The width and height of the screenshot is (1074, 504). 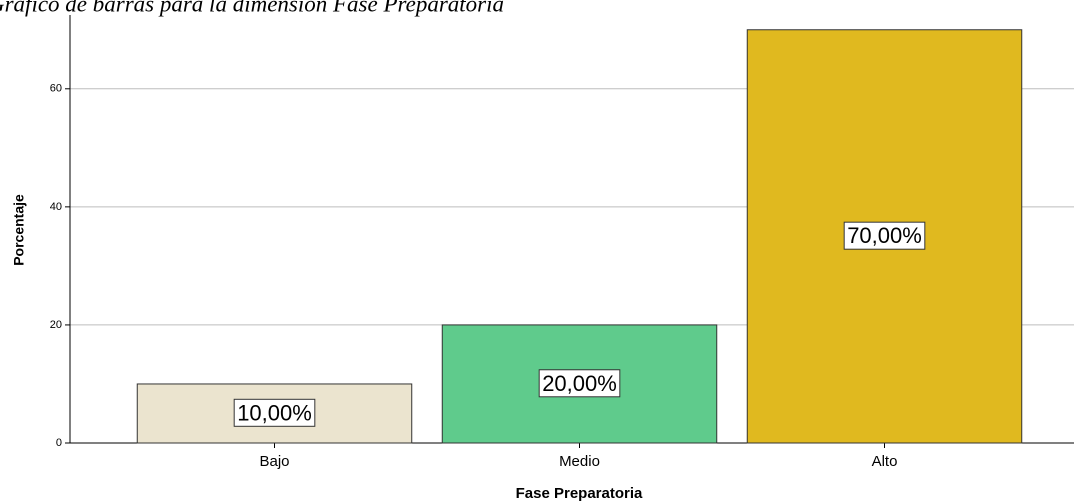 I want to click on value-label: 10,00%, so click(x=274, y=412).